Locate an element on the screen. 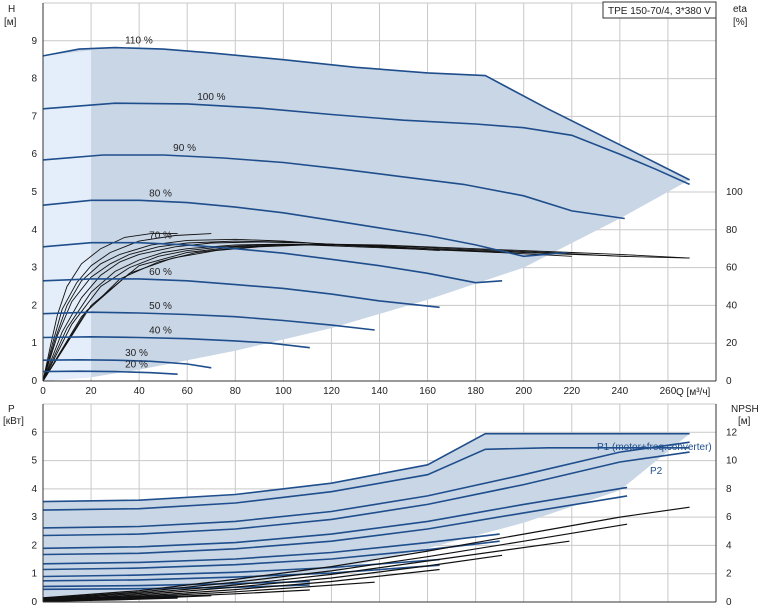 This screenshot has height=616, width=774. power-tick-label: 2 is located at coordinates (34, 545).